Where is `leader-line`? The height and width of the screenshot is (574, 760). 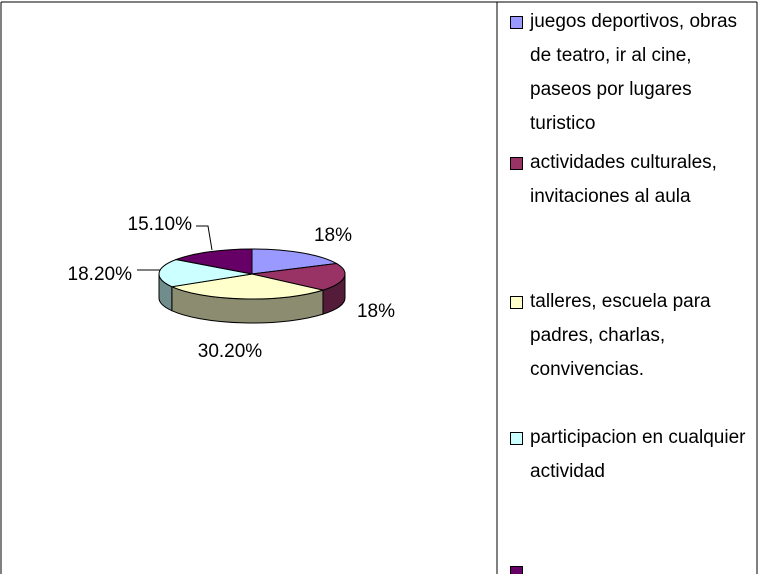
leader-line is located at coordinates (204, 238).